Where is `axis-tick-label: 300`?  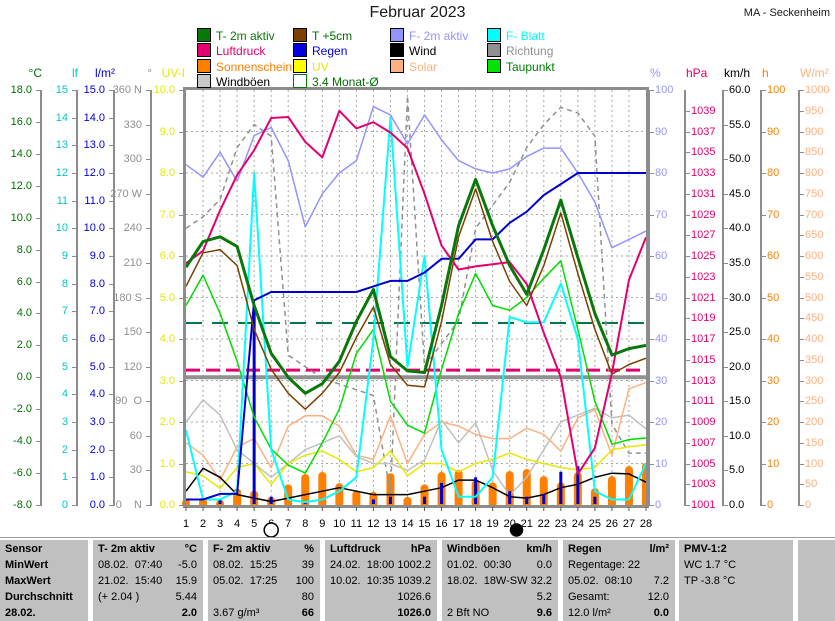
axis-tick-label: 300 is located at coordinates (814, 380).